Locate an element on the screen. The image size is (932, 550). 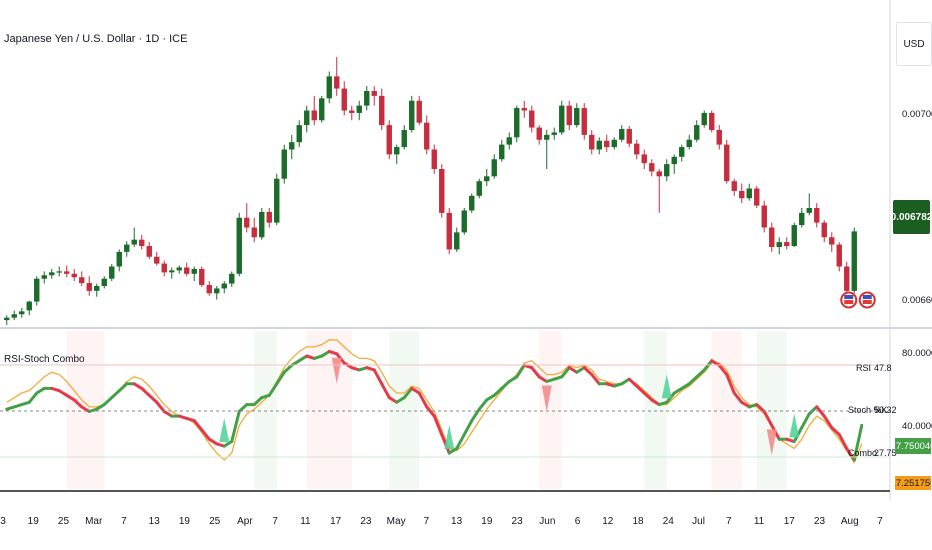
current-price-tag: 0.006782 is located at coordinates (911, 217).